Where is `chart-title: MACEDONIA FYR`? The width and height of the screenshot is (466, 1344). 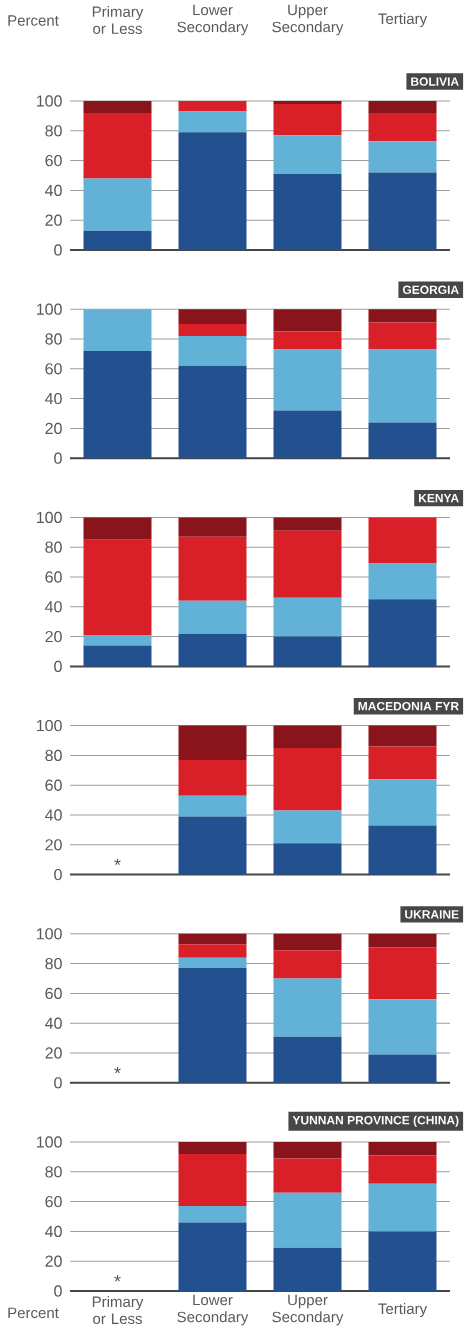
chart-title: MACEDONIA FYR is located at coordinates (408, 706).